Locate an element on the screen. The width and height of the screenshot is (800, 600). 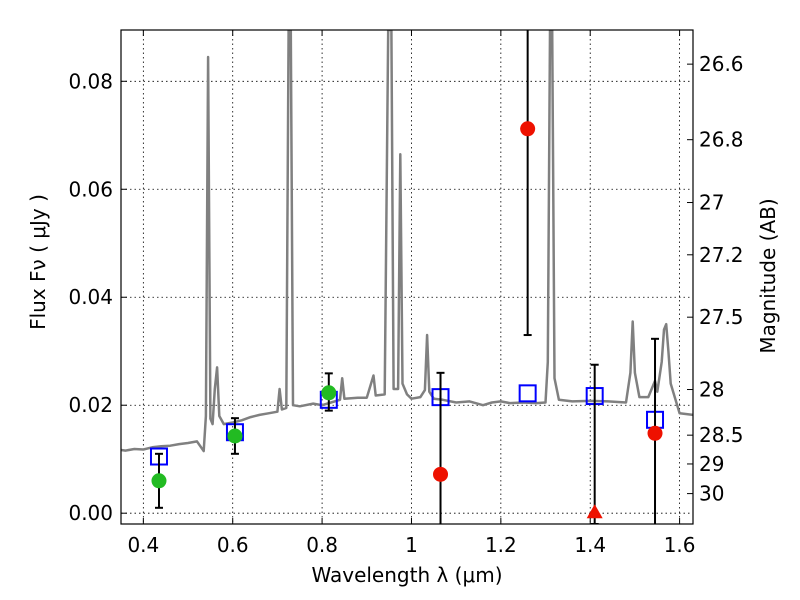
y2-tick-label: 27 is located at coordinates (711, 203).